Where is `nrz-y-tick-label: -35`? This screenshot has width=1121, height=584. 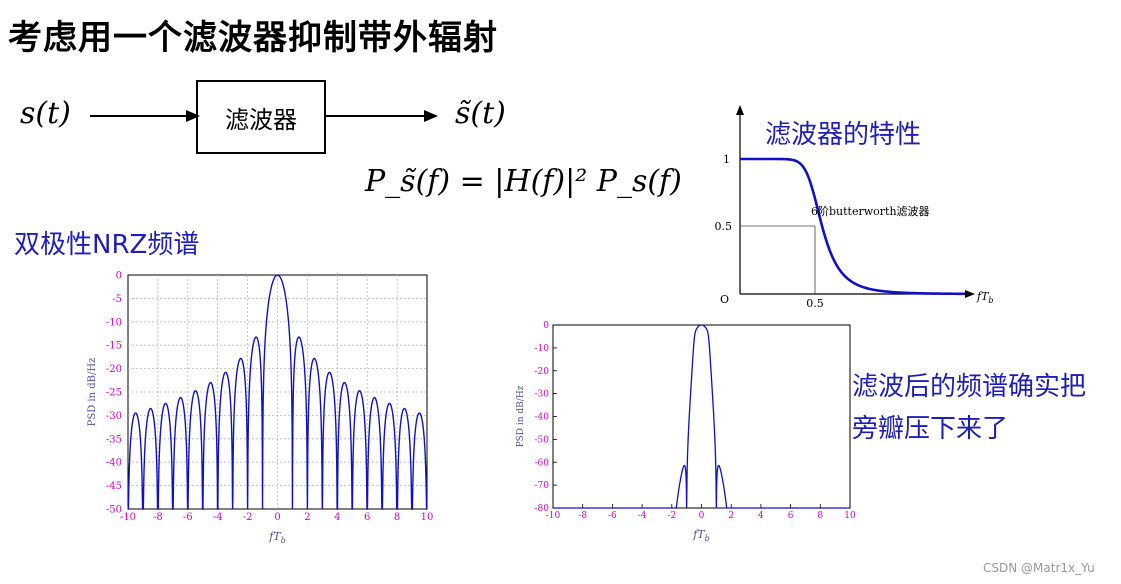
nrz-y-tick-label: -35 is located at coordinates (114, 439).